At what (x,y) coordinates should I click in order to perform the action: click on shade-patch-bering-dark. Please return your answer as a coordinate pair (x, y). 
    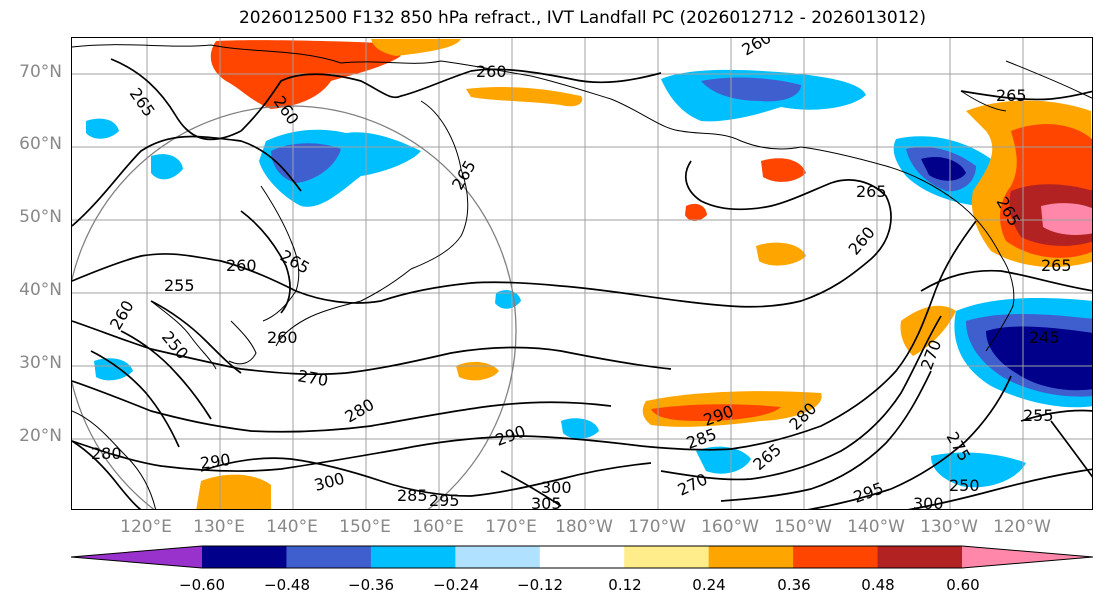
    Looking at the image, I should click on (751, 89).